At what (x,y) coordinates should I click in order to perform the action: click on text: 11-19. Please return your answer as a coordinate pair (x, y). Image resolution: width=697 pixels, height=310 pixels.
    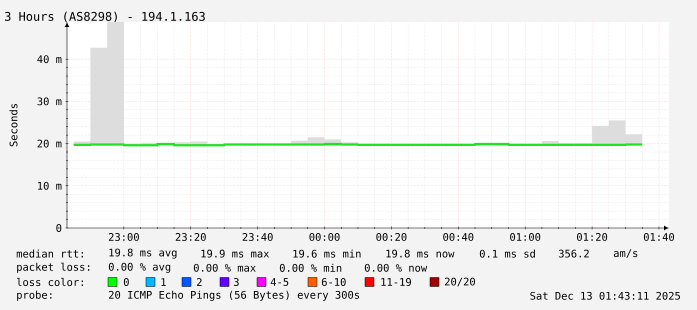
    Looking at the image, I should click on (396, 282).